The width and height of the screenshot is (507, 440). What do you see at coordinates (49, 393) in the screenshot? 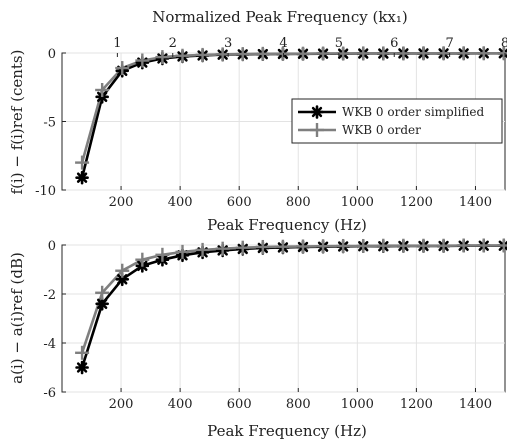
I see `y-tick-label: -6` at bounding box center [49, 393].